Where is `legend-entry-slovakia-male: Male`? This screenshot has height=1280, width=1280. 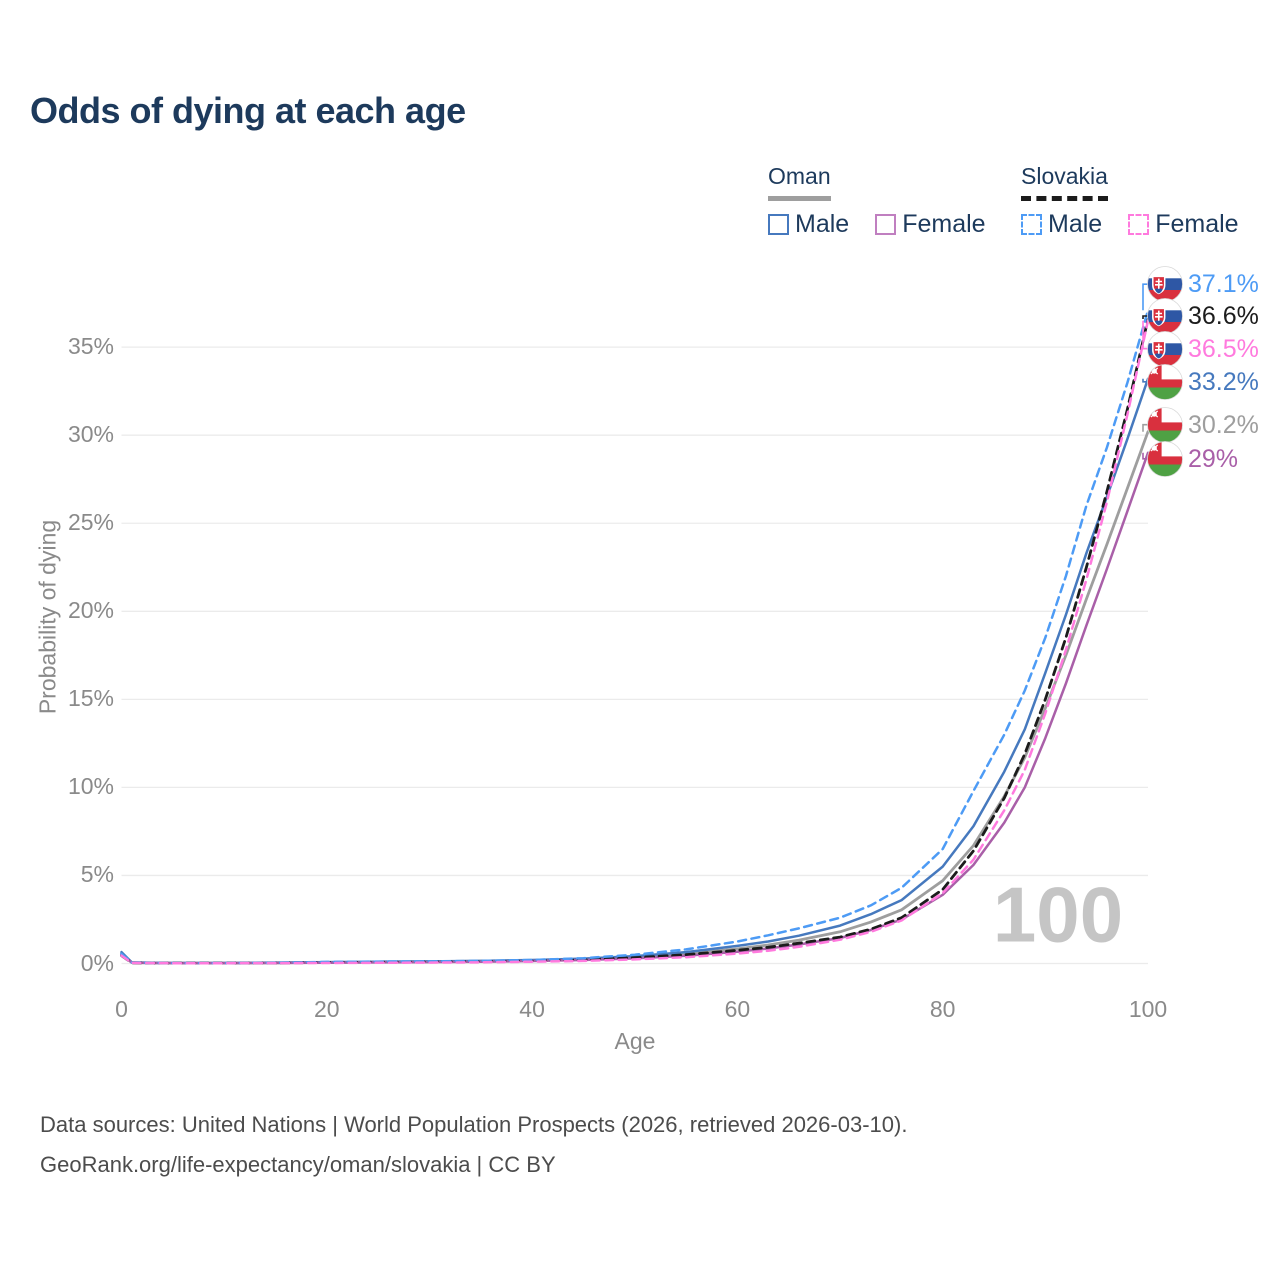
legend-entry-slovakia-male: Male is located at coordinates (1061, 224).